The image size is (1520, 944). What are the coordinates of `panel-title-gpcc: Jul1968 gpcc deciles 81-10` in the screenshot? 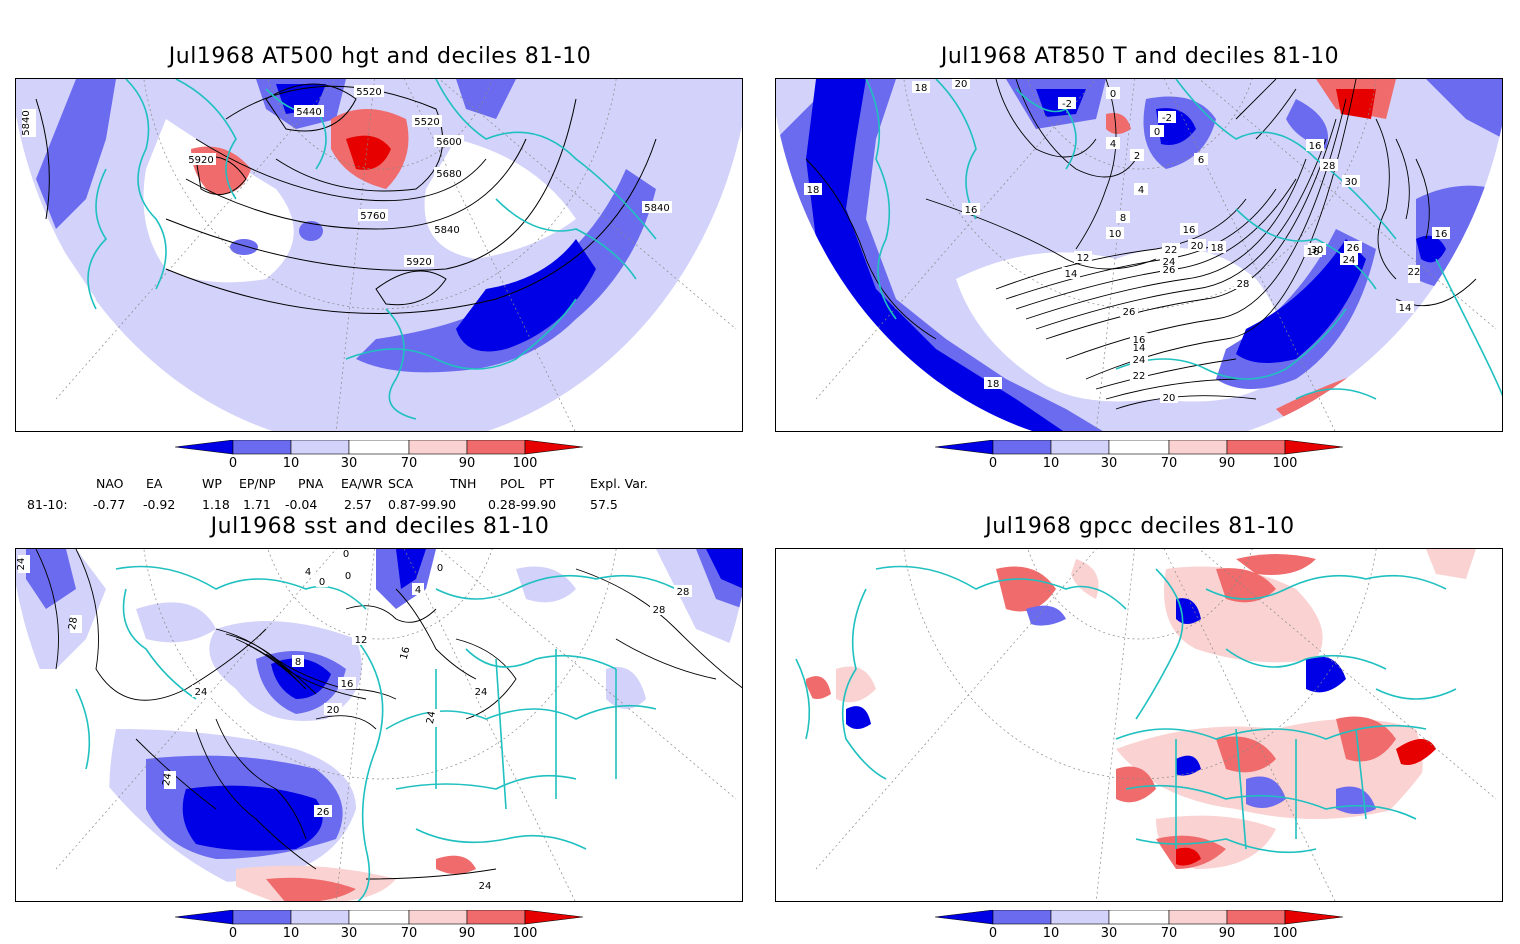 It's located at (1140, 526).